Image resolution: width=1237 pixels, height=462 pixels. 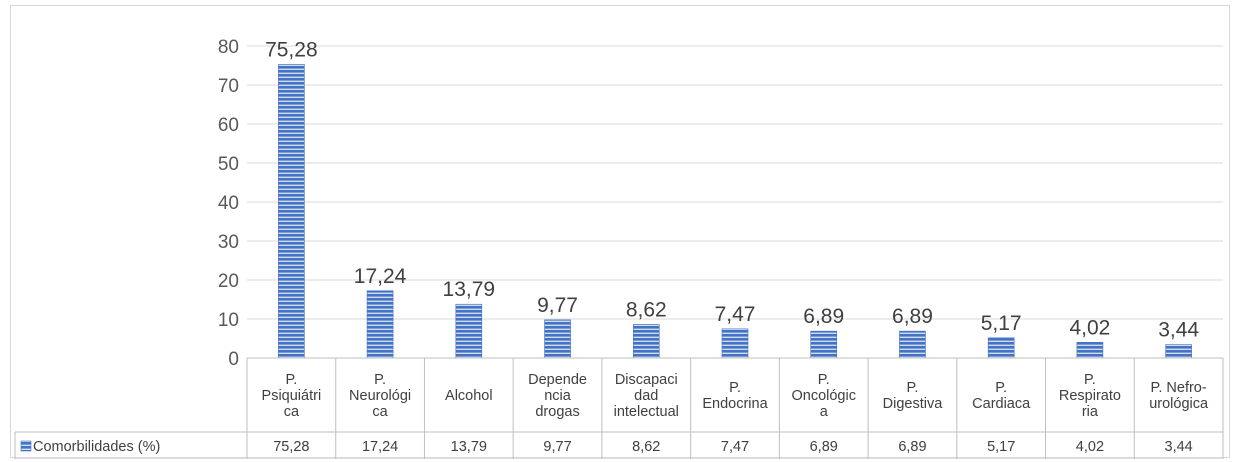 What do you see at coordinates (1001, 323) in the screenshot?
I see `data-label: 5,17` at bounding box center [1001, 323].